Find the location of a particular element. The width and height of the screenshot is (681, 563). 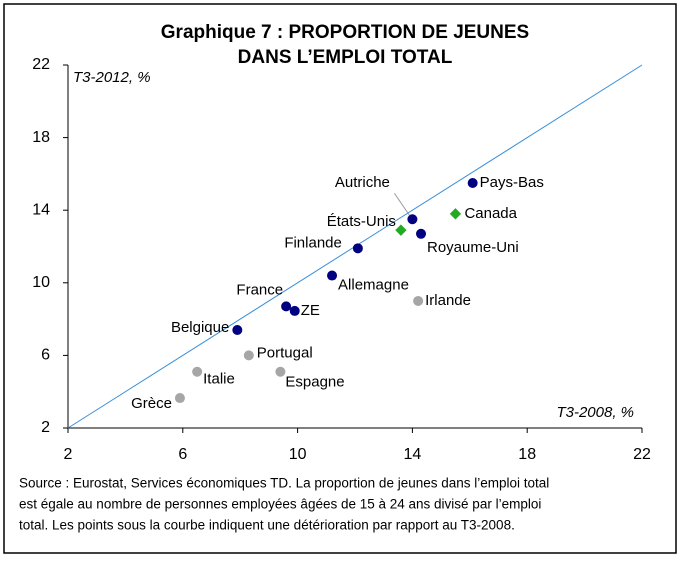

y-tick-label: 6 is located at coordinates (45, 355).